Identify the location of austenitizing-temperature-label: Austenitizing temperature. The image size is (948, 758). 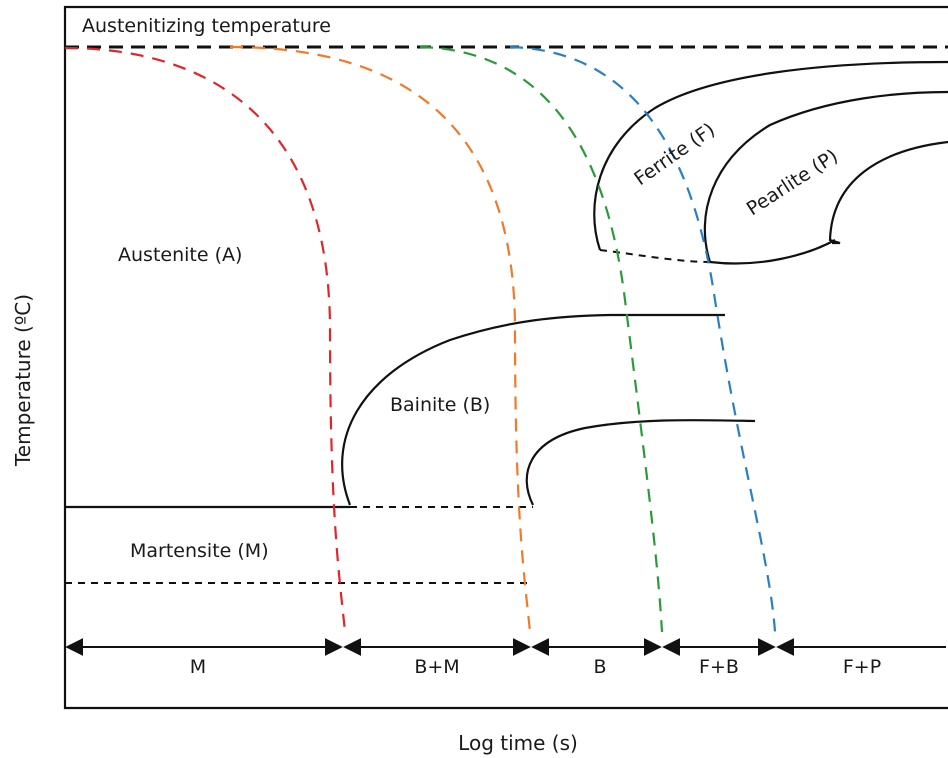
(206, 26).